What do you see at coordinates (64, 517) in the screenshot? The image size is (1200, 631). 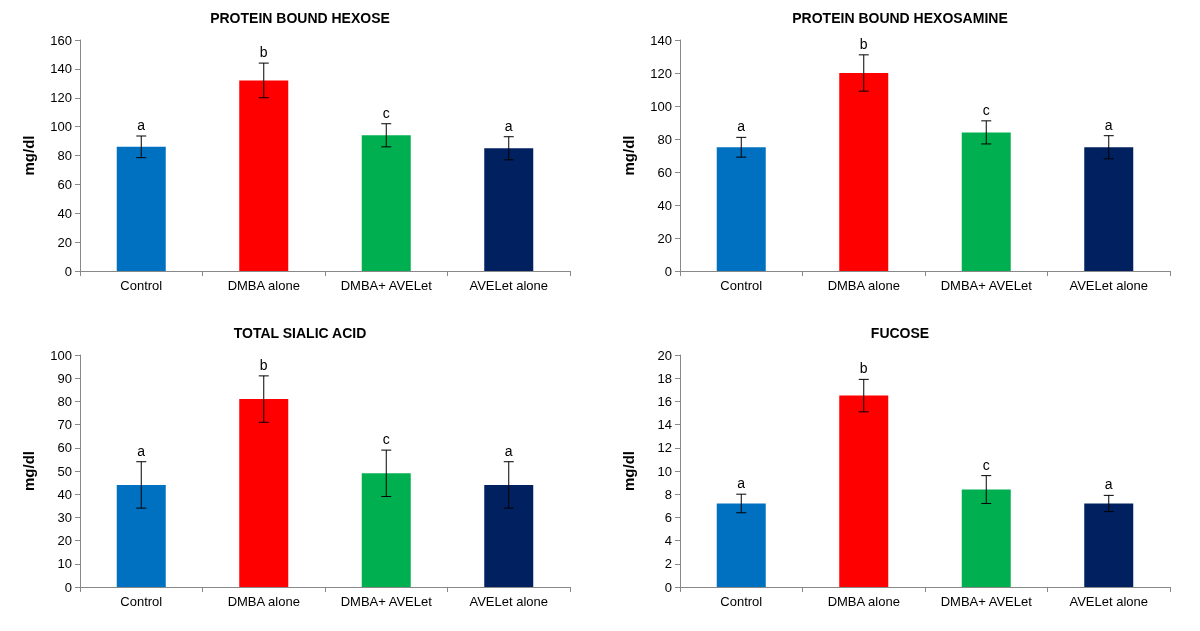 I see `y-tick-label: 30` at bounding box center [64, 517].